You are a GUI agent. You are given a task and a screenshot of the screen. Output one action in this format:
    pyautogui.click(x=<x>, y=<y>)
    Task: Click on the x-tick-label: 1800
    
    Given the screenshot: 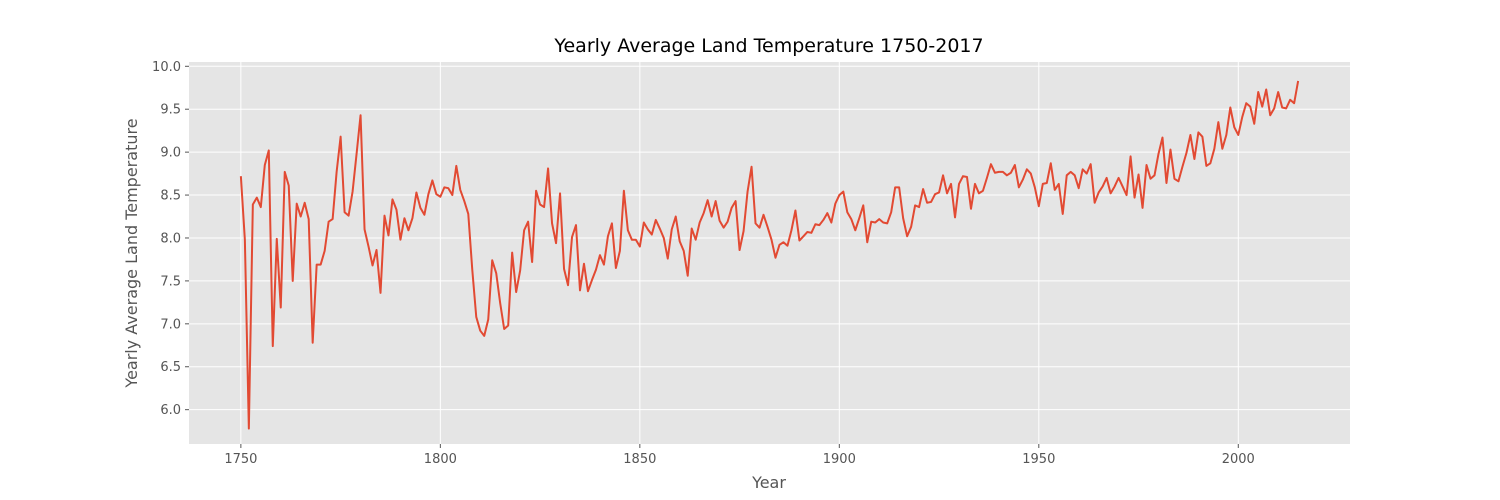 What is the action you would take?
    pyautogui.click(x=440, y=459)
    